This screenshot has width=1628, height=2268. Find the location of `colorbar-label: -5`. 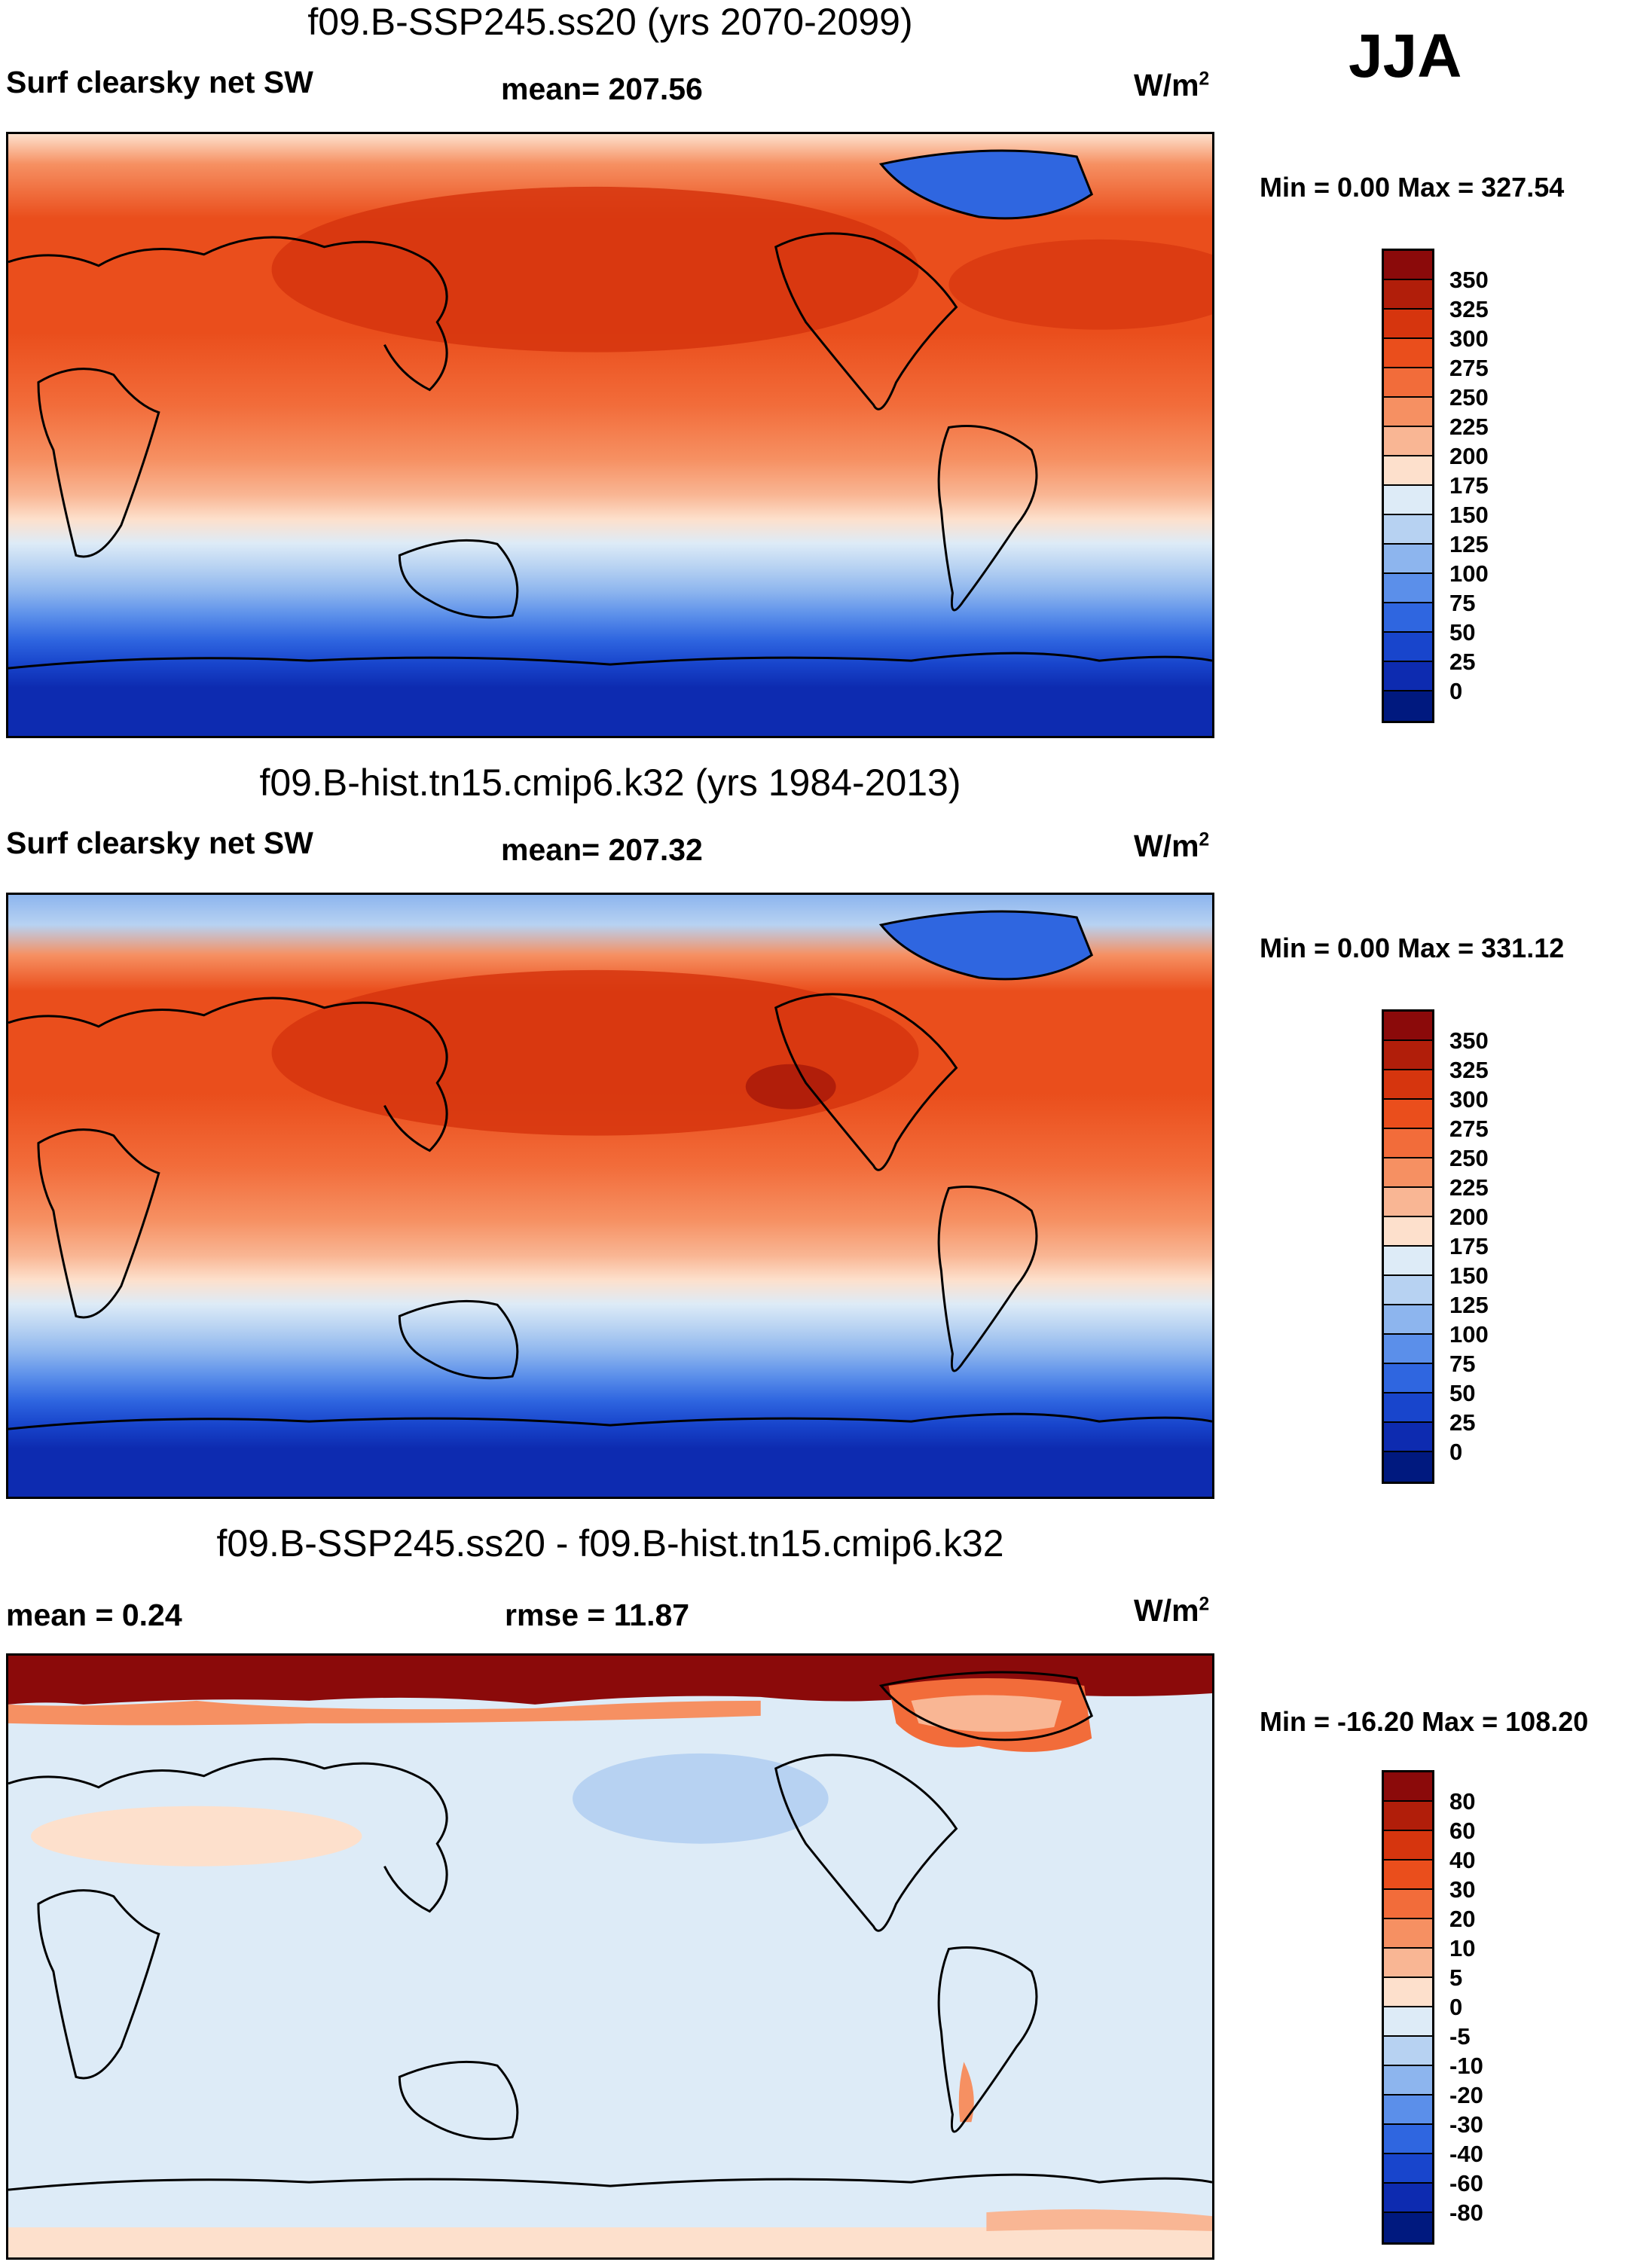

colorbar-label: -5 is located at coordinates (1460, 2037).